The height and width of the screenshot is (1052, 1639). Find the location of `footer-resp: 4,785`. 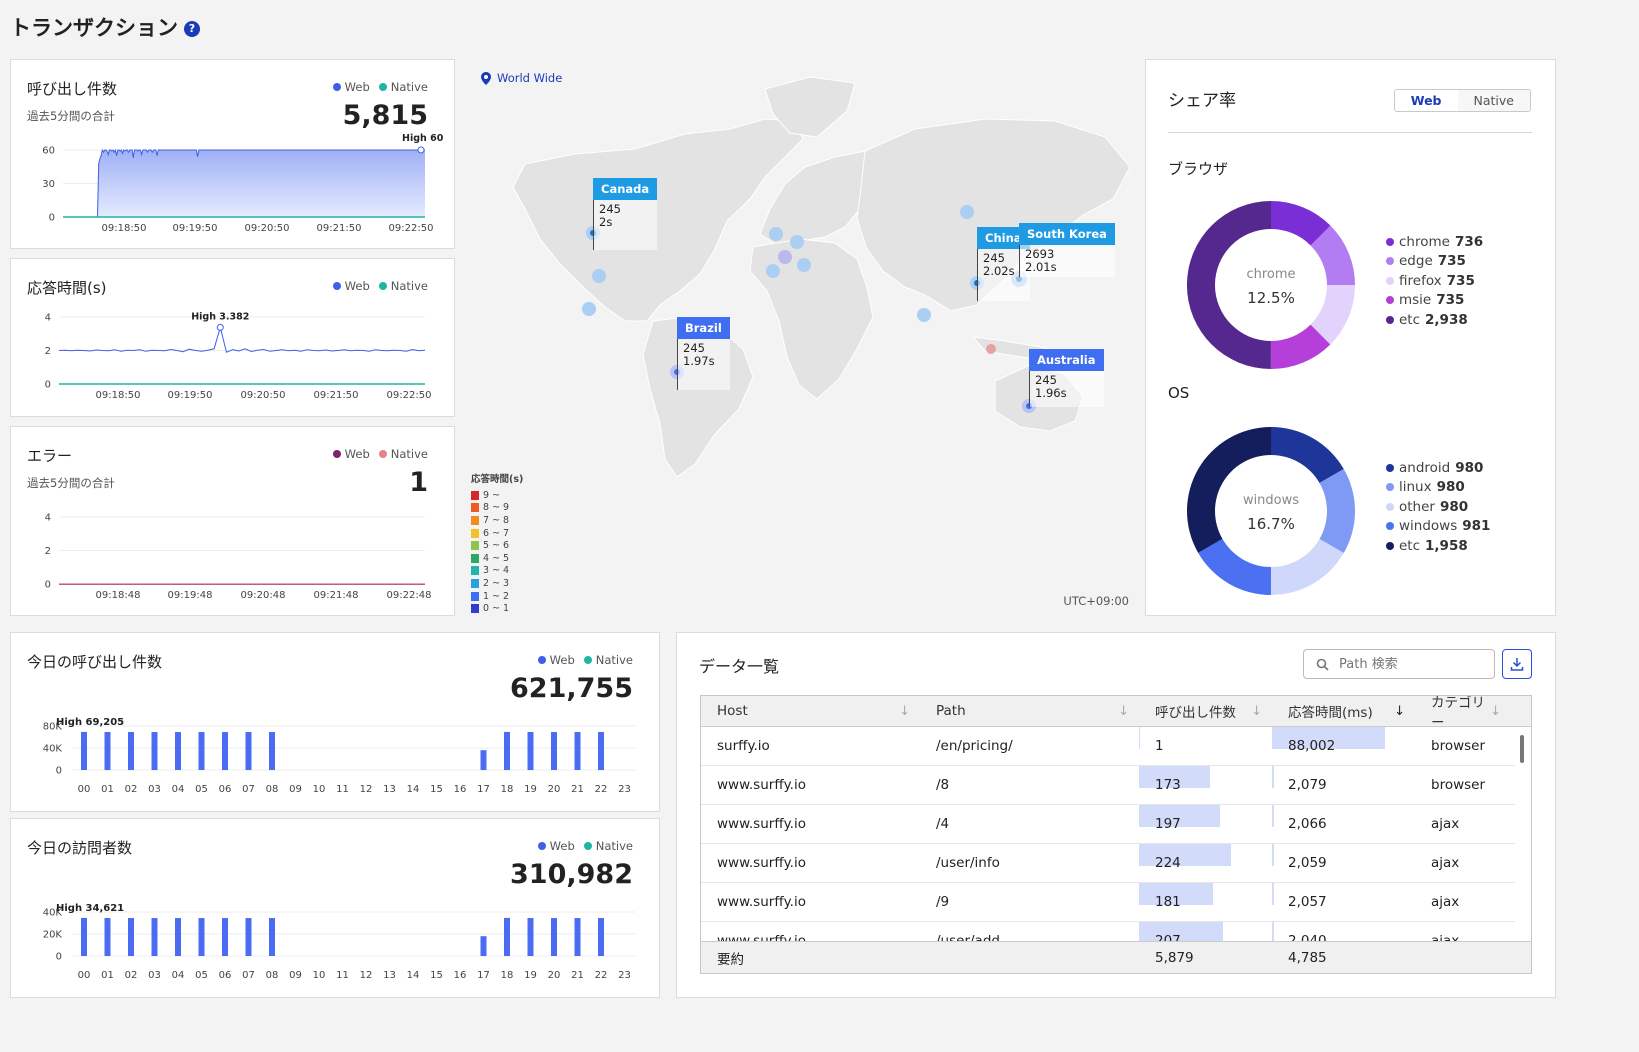

footer-resp: 4,785 is located at coordinates (1307, 957).